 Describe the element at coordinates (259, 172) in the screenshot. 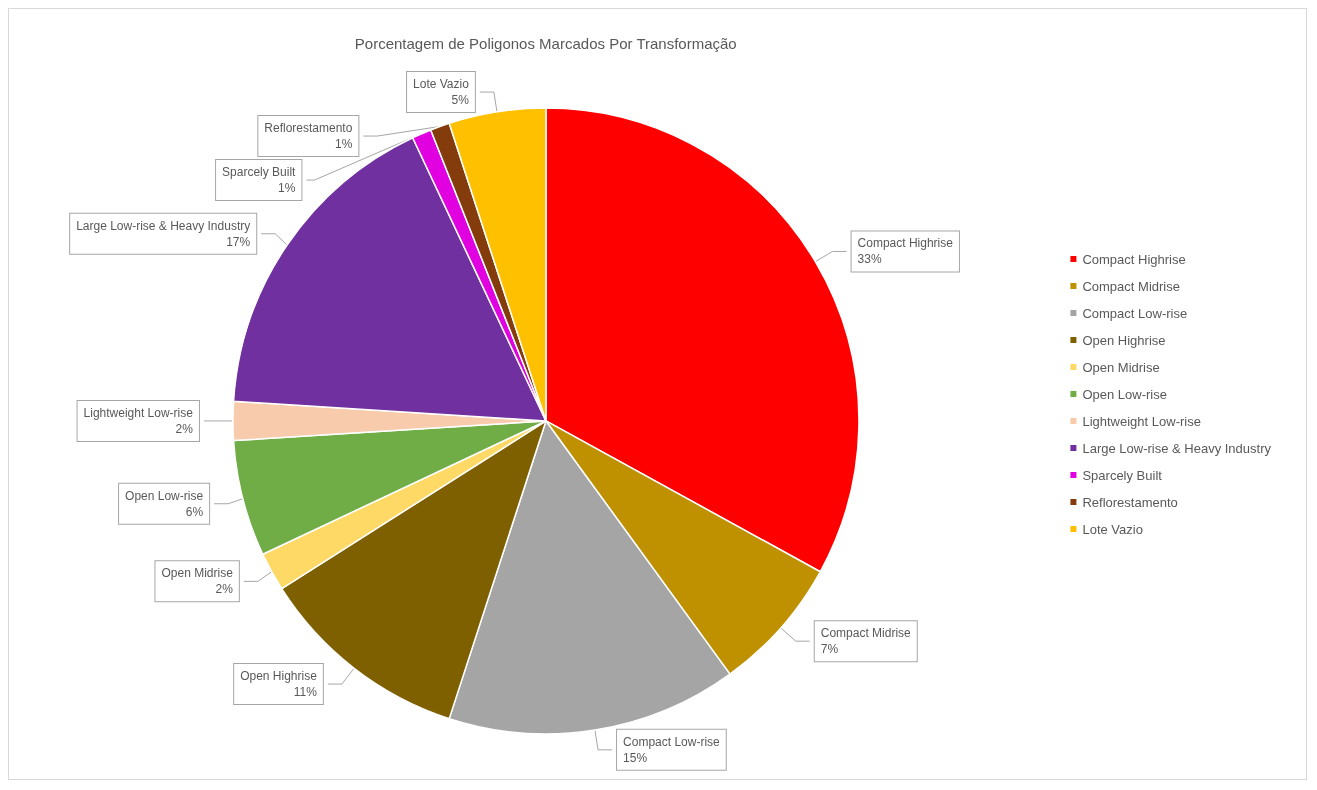

I see `slice-label: Sparcely Built` at that location.